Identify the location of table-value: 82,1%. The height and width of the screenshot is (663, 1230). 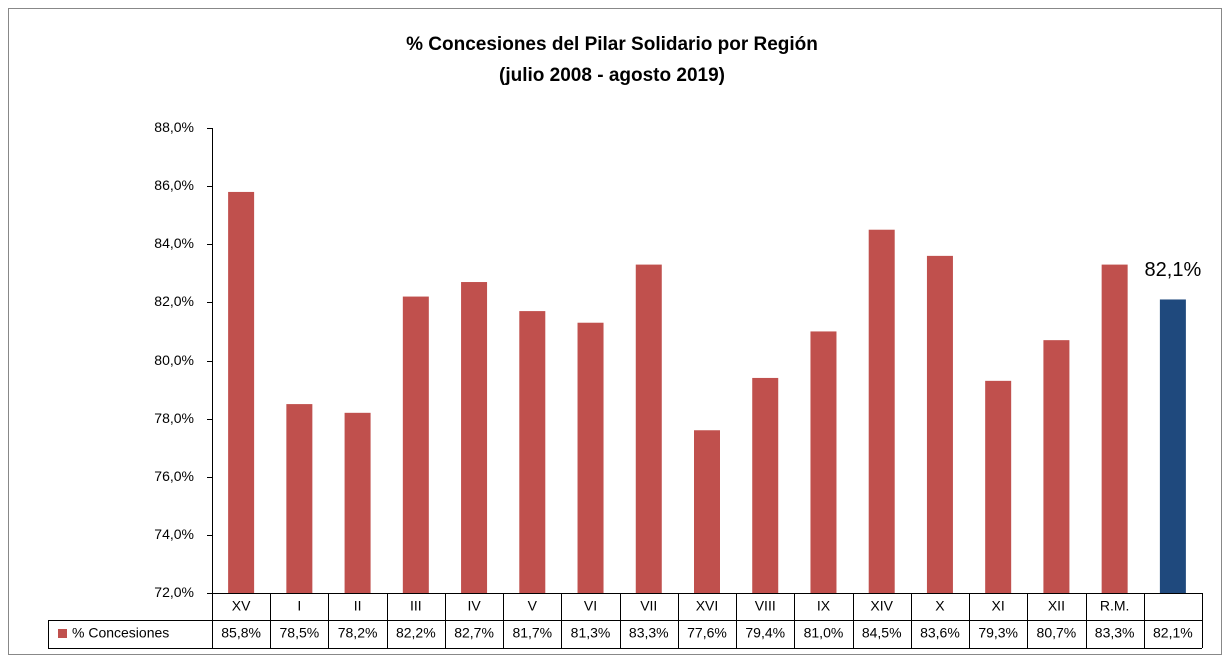
(1173, 633).